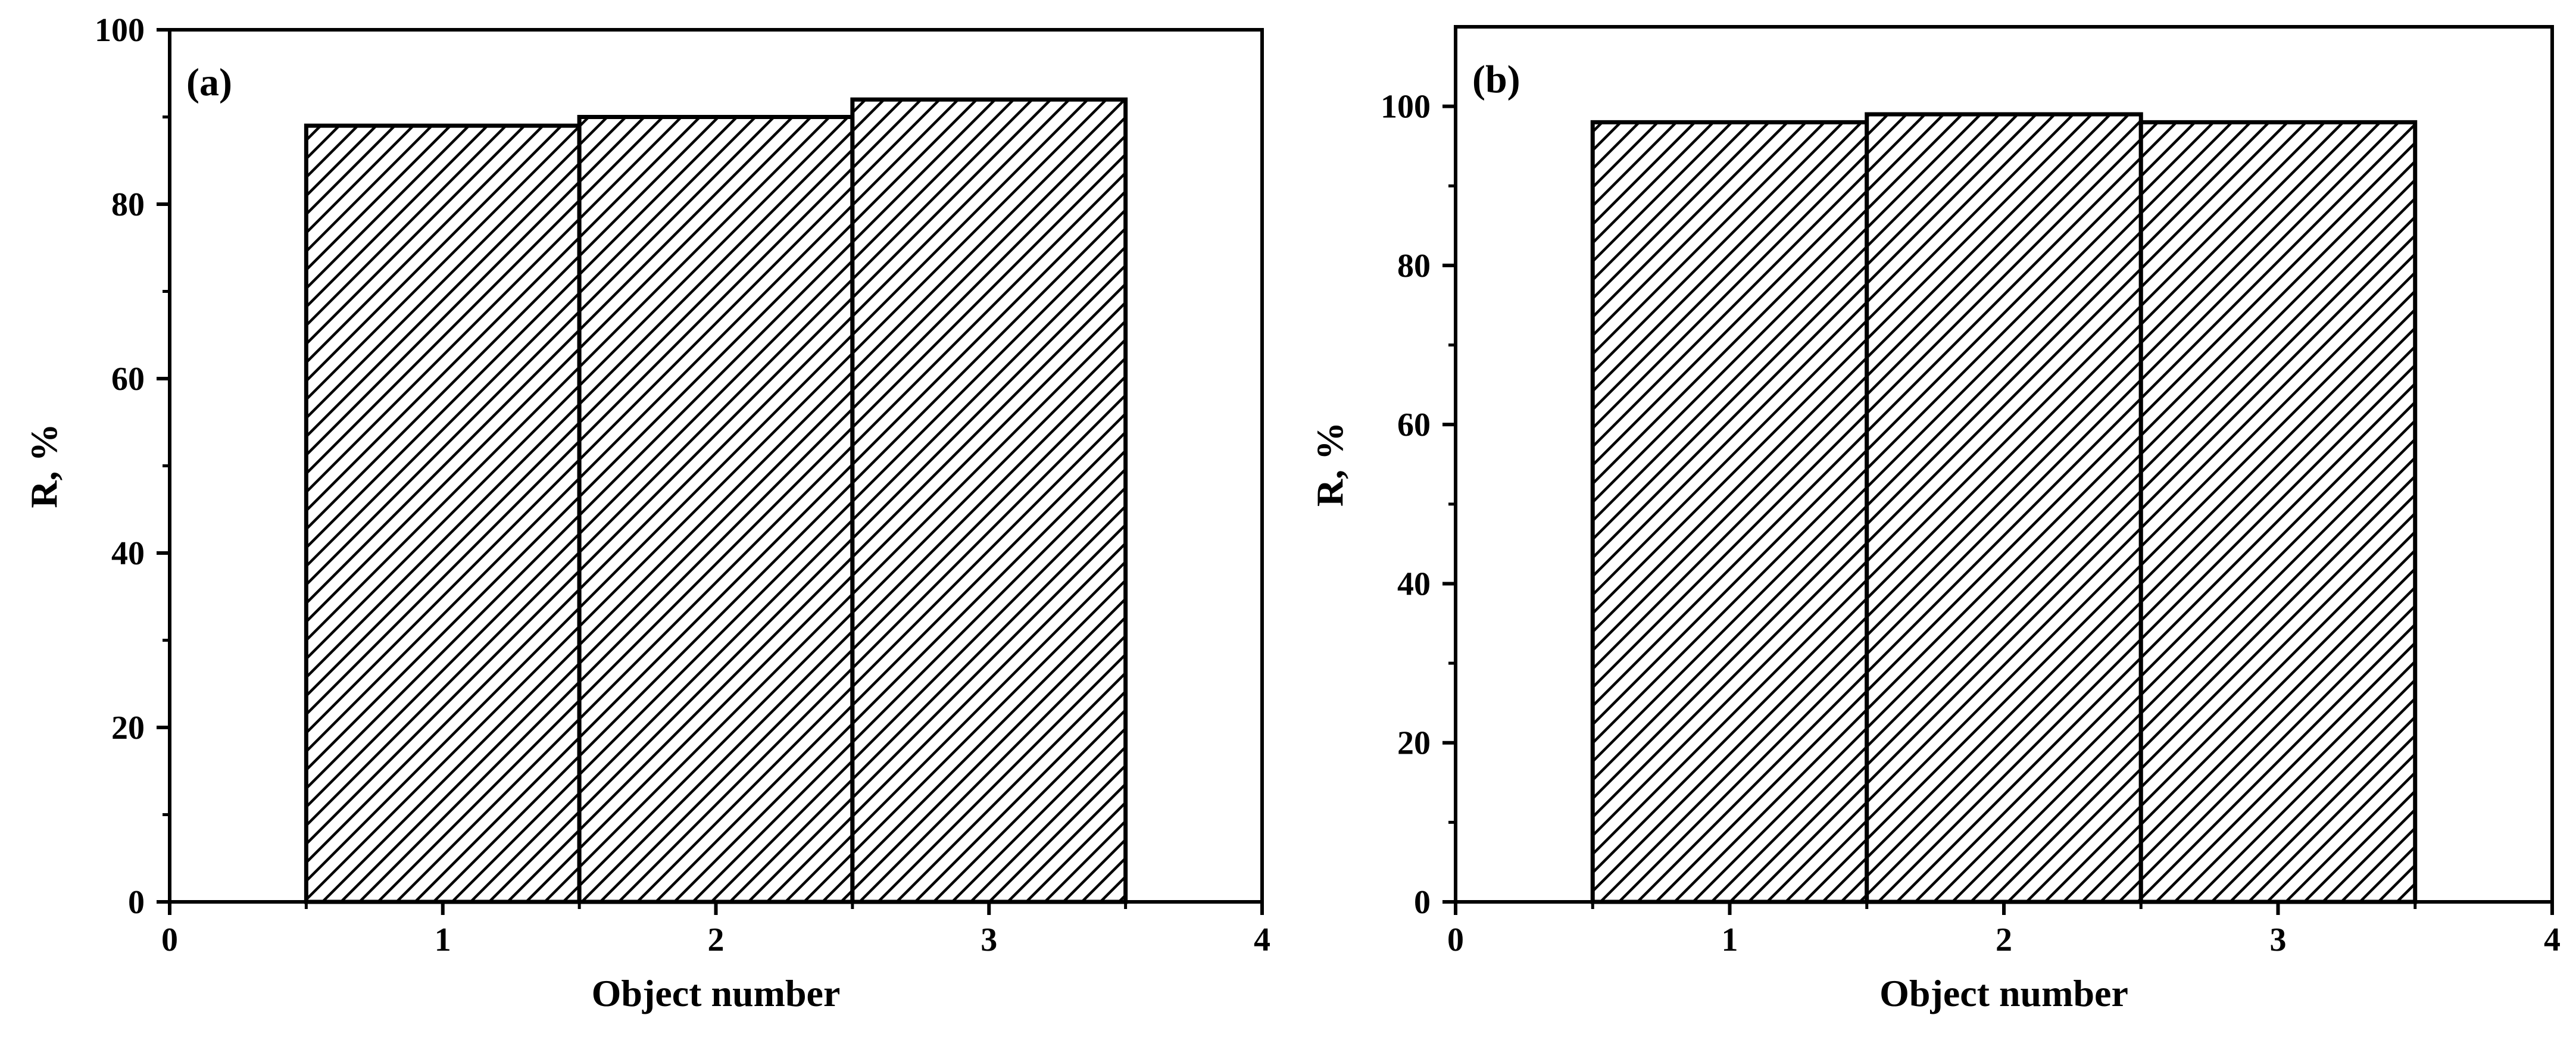 This screenshot has height=1037, width=2576. I want to click on panel-label: (b), so click(1496, 79).